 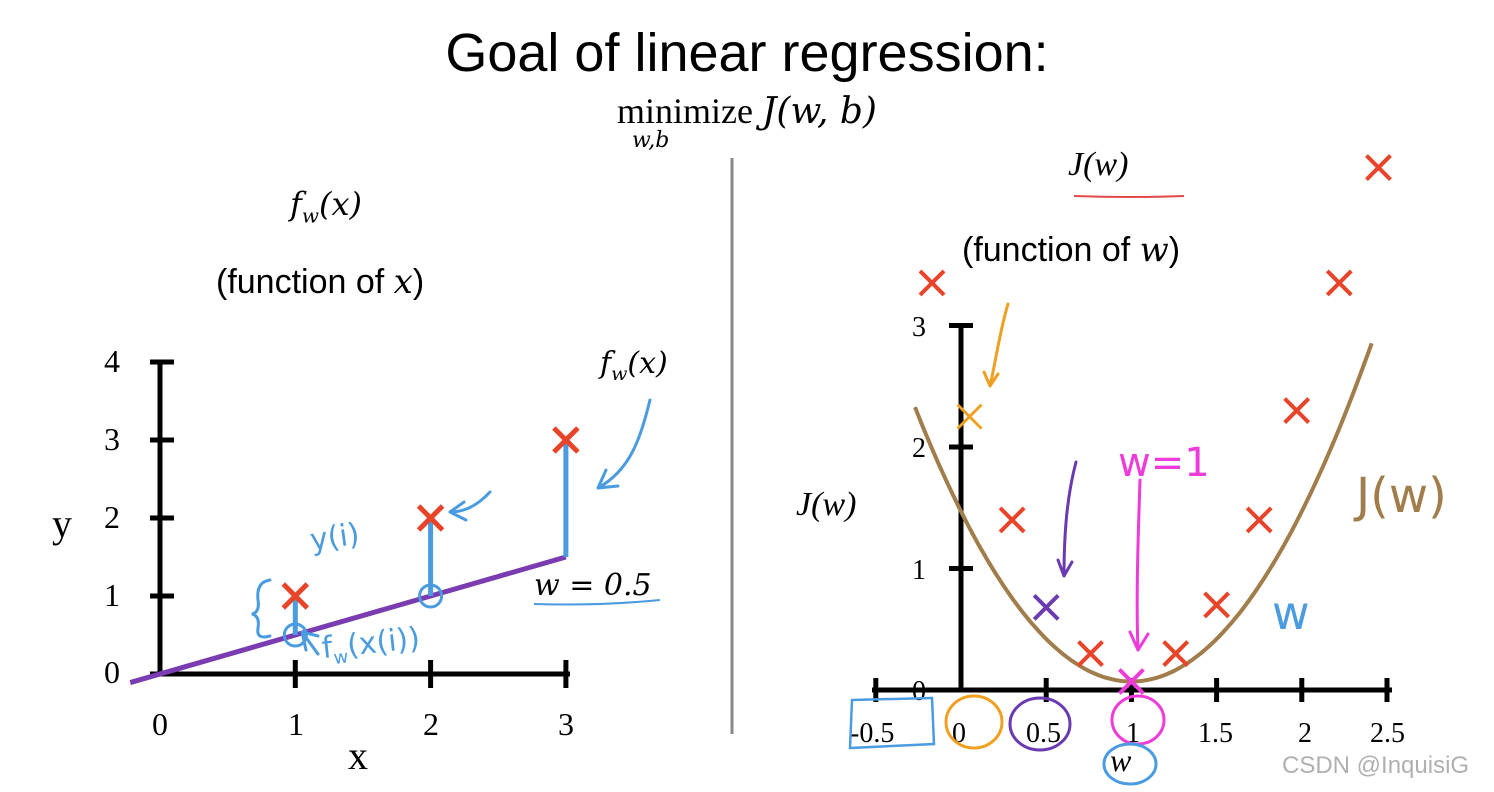 What do you see at coordinates (1174, 250) in the screenshot?
I see `right-caption-suffix: )` at bounding box center [1174, 250].